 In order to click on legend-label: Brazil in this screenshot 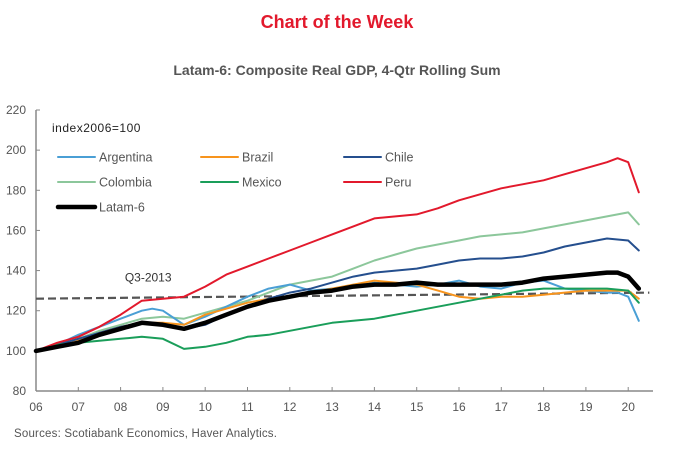, I will do `click(257, 158)`.